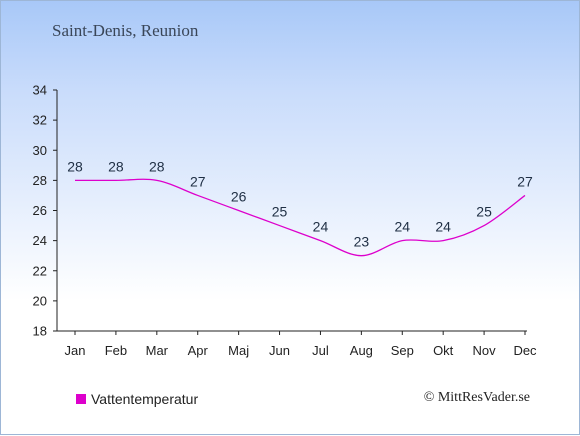  Describe the element at coordinates (239, 197) in the screenshot. I see `data-label: 26` at that location.